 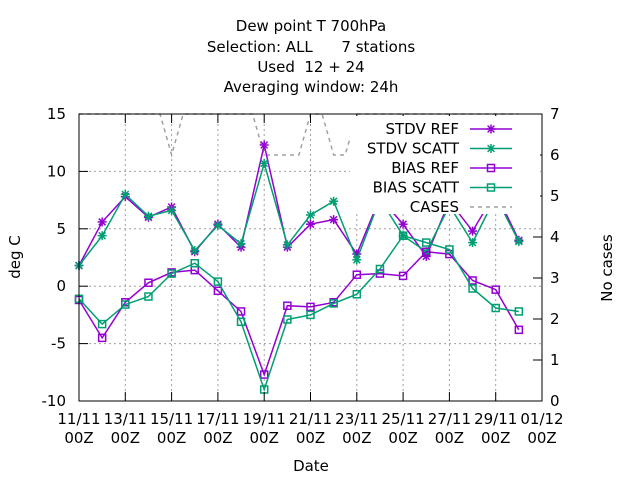 What do you see at coordinates (15, 257) in the screenshot?
I see `y-axis-label: deg C` at bounding box center [15, 257].